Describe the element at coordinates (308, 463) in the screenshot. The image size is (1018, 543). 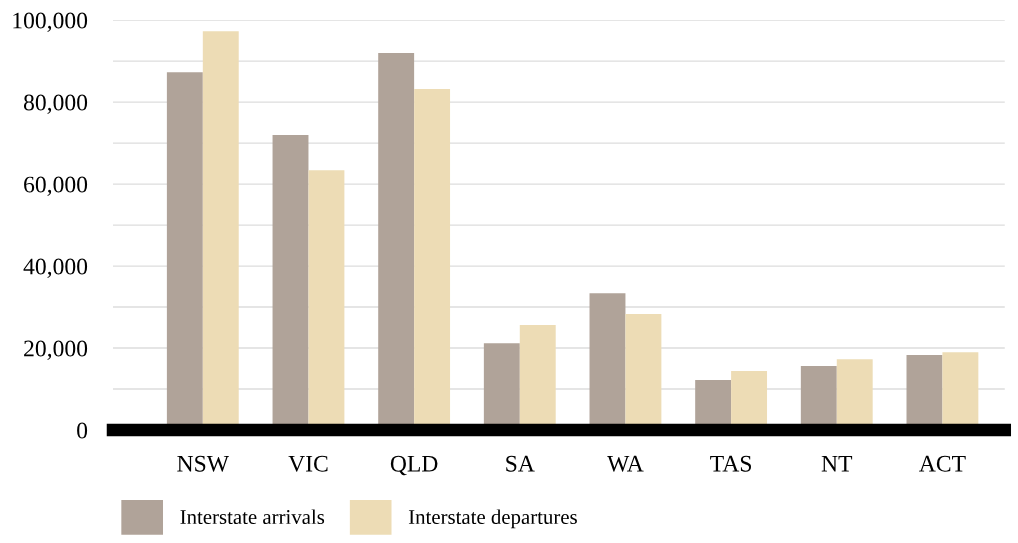
I see `x-tick-label: VIC` at that location.